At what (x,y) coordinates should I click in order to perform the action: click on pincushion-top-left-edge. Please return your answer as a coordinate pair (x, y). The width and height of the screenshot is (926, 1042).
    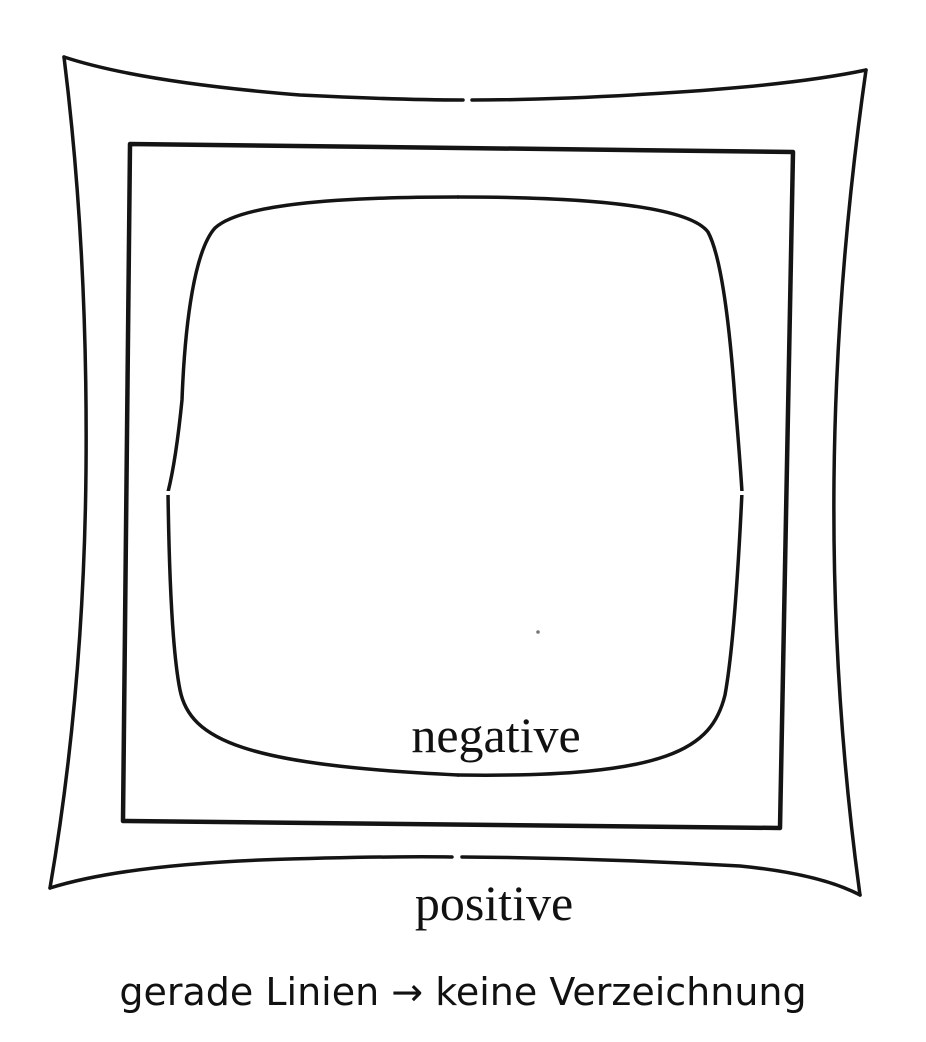
    Looking at the image, I should click on (263, 78).